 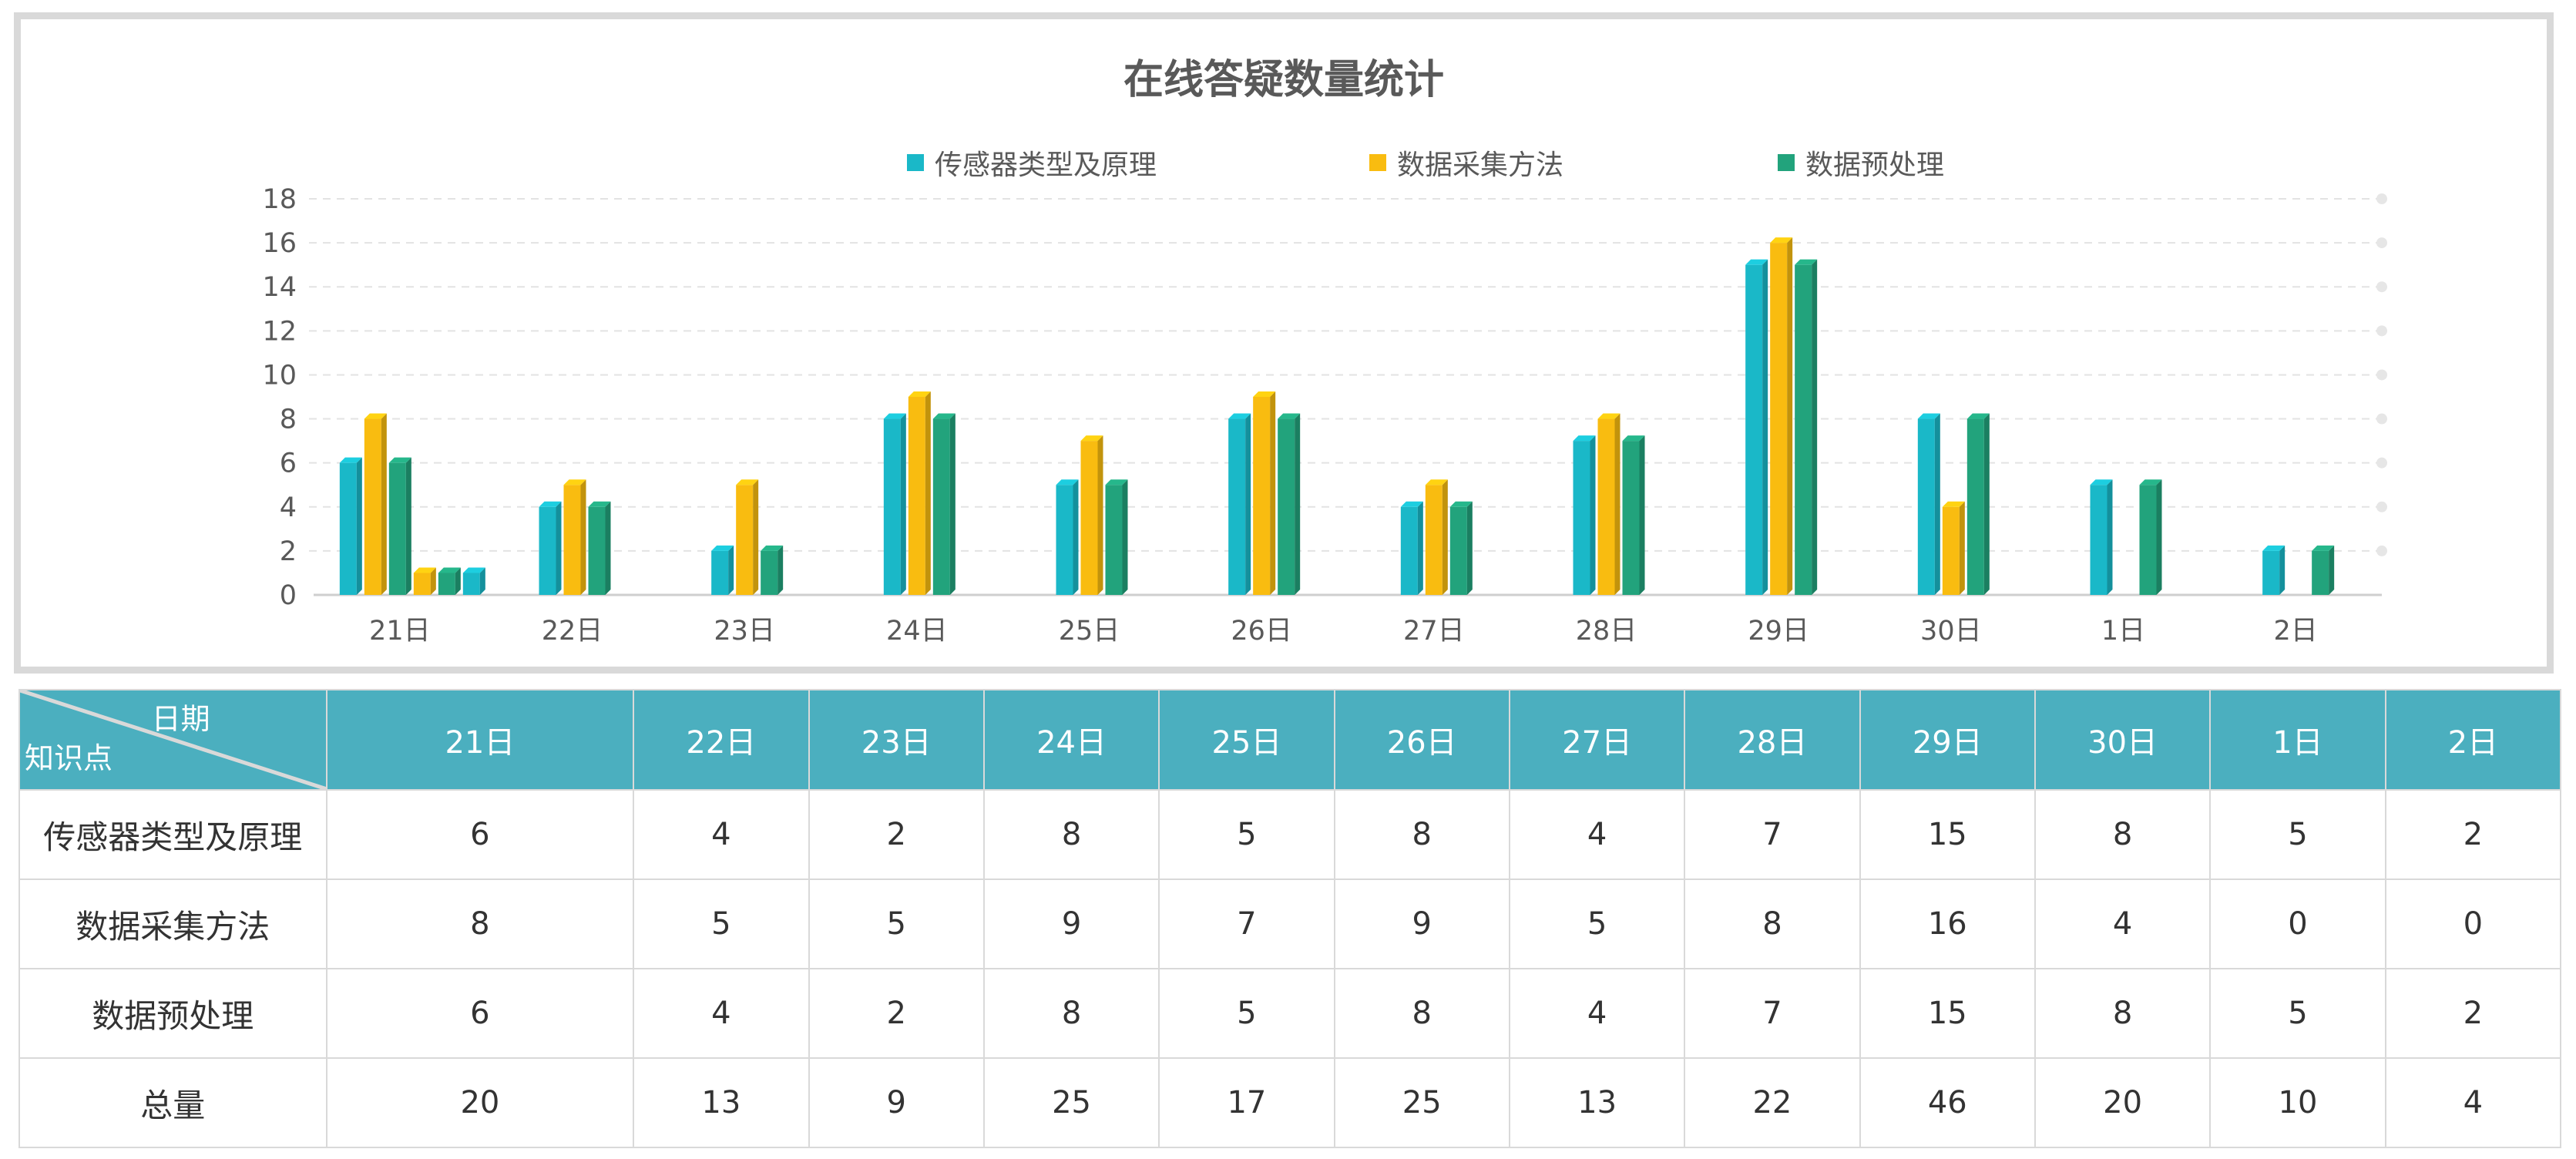 I want to click on y-tick-label: 18, so click(x=279, y=199).